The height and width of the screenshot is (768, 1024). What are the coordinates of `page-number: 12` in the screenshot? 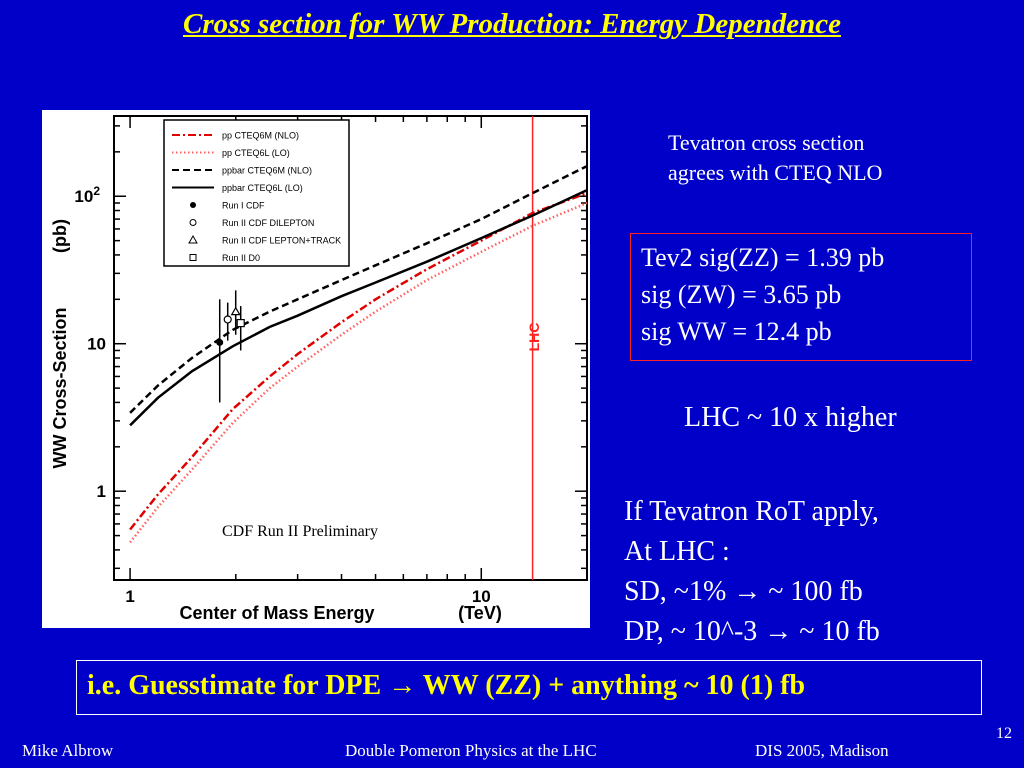 It's located at (1004, 733).